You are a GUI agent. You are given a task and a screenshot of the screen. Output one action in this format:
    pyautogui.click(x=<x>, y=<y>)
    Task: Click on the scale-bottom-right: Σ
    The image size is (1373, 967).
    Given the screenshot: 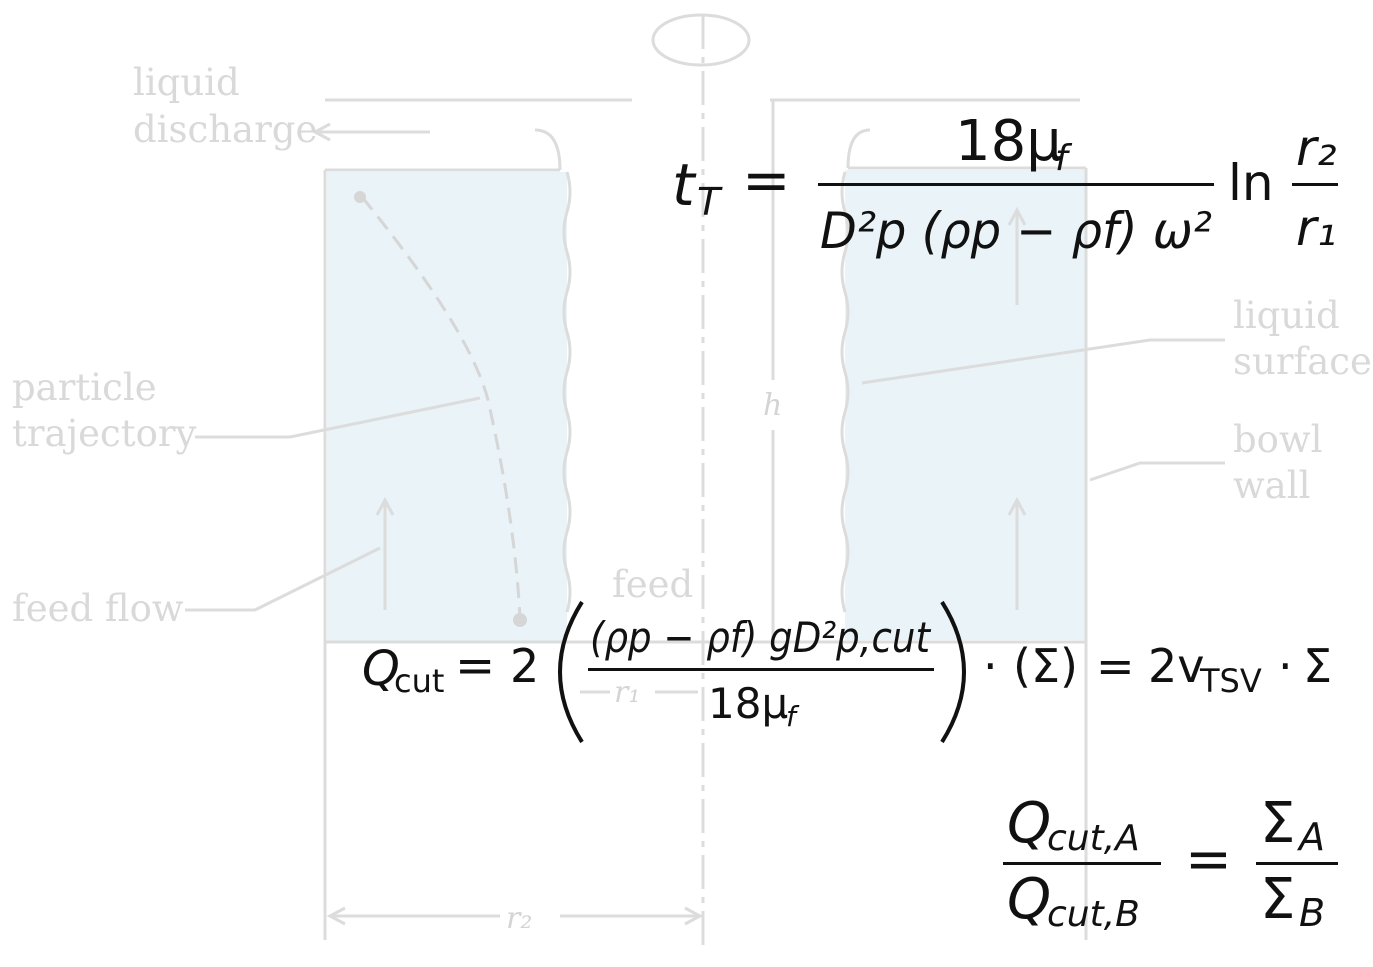 What is the action you would take?
    pyautogui.click(x=1277, y=899)
    